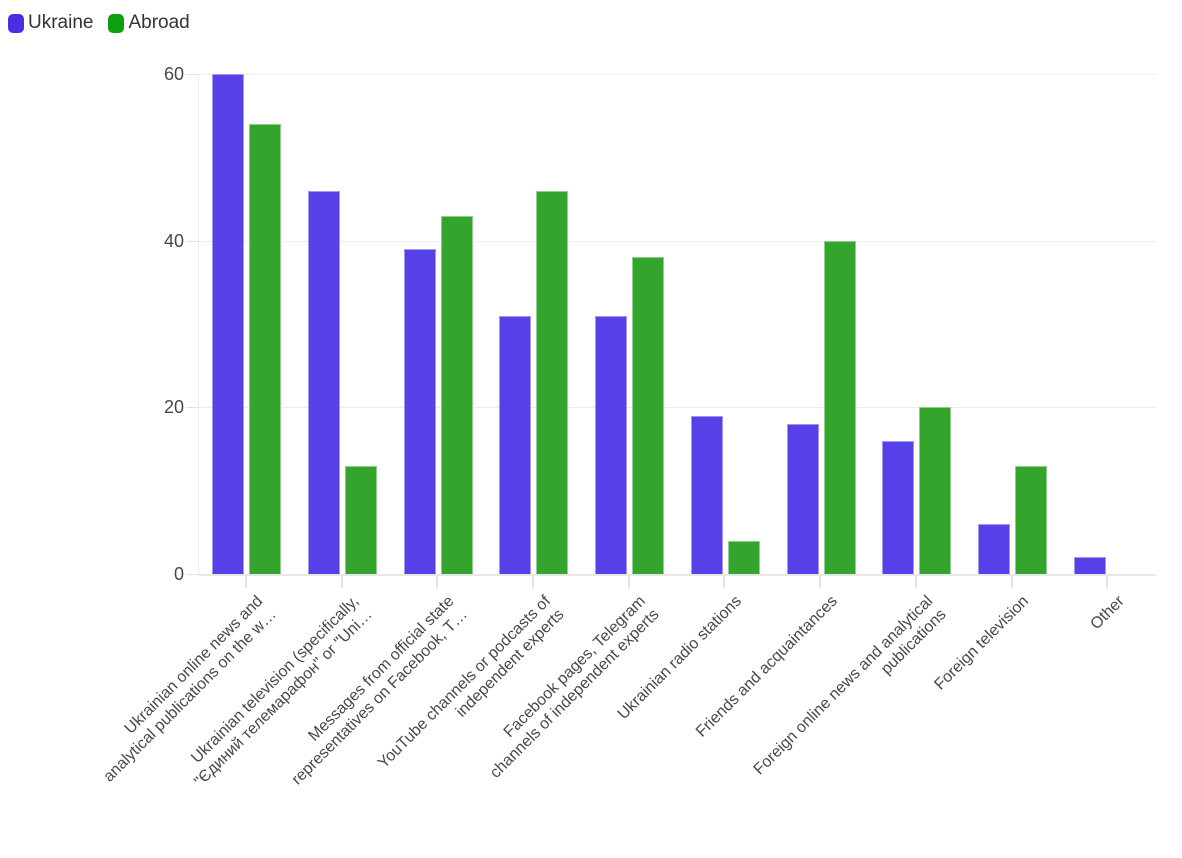 The width and height of the screenshot is (1182, 858). What do you see at coordinates (99, 23) in the screenshot?
I see `legend: Ukraine Abroad` at bounding box center [99, 23].